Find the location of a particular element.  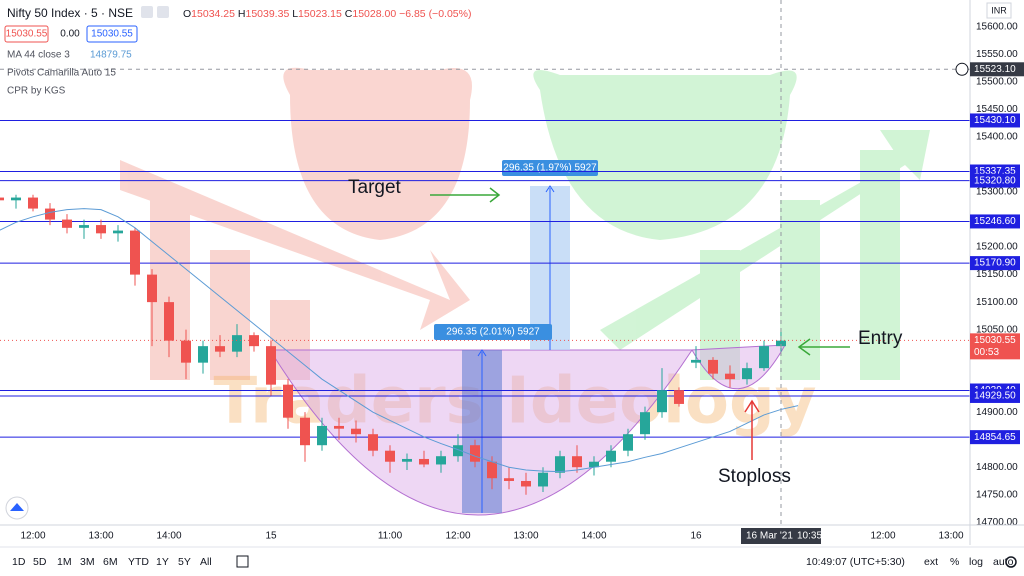

bull-bar is located at coordinates (720, 315).